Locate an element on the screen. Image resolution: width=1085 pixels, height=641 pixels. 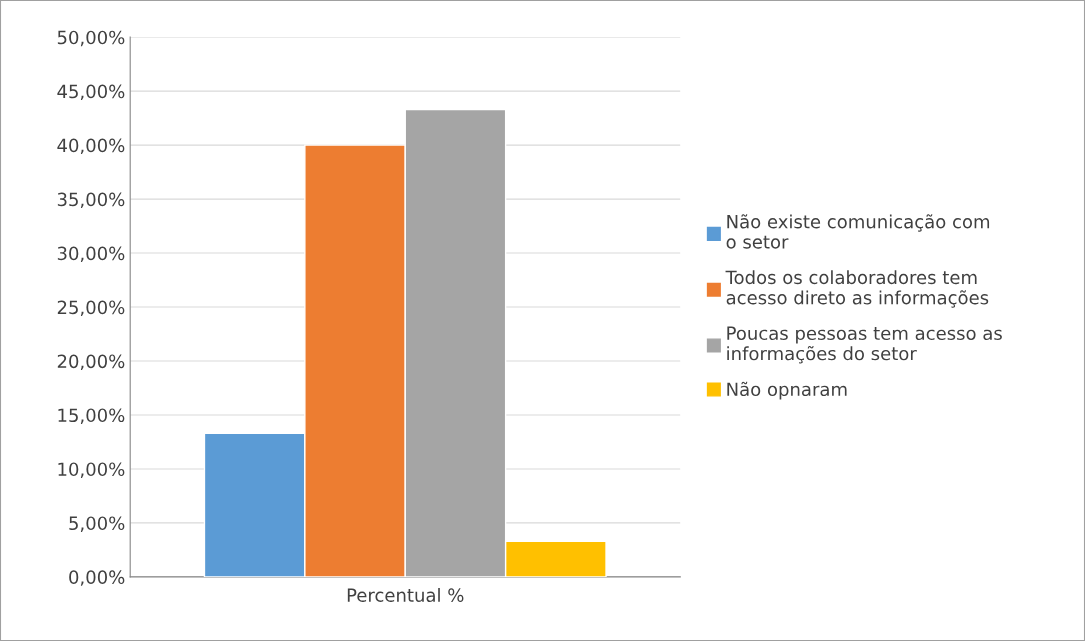
y-tick-label: 25,00% is located at coordinates (91, 308).